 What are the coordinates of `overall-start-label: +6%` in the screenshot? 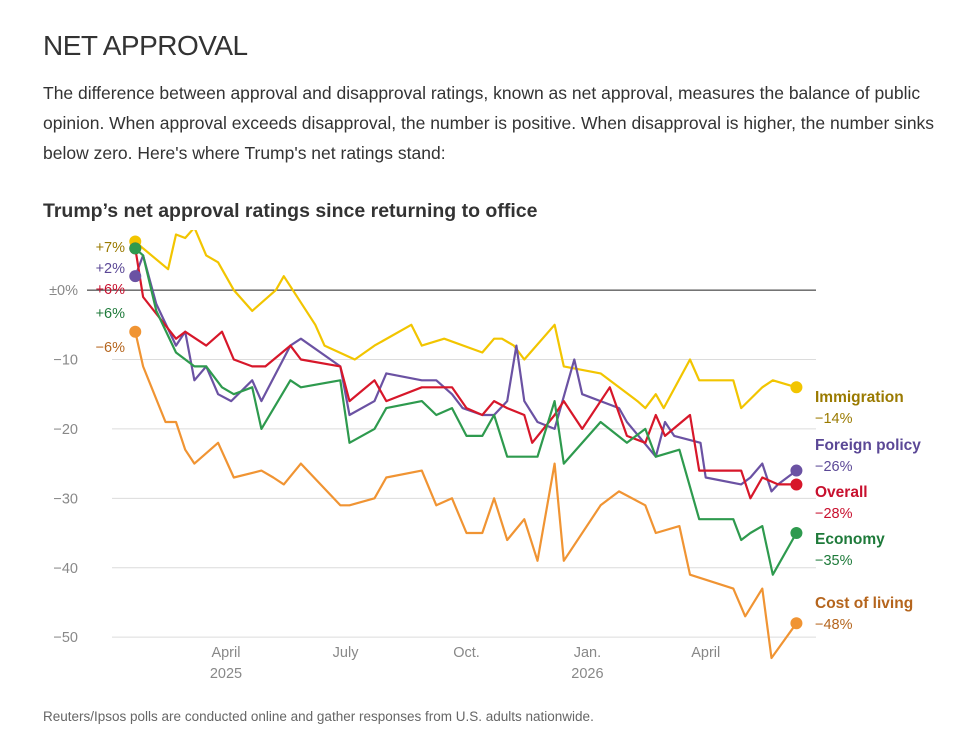 It's located at (111, 290).